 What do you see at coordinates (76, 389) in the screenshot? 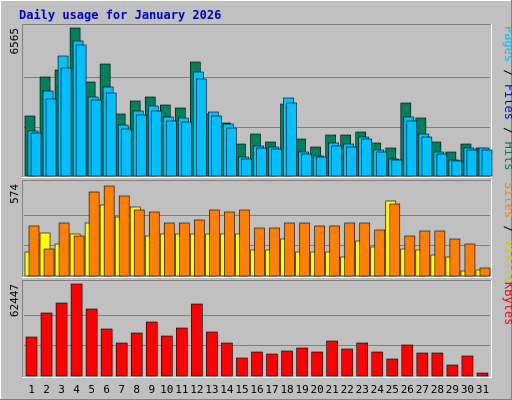
I see `x-tick-label: 4` at bounding box center [76, 389].